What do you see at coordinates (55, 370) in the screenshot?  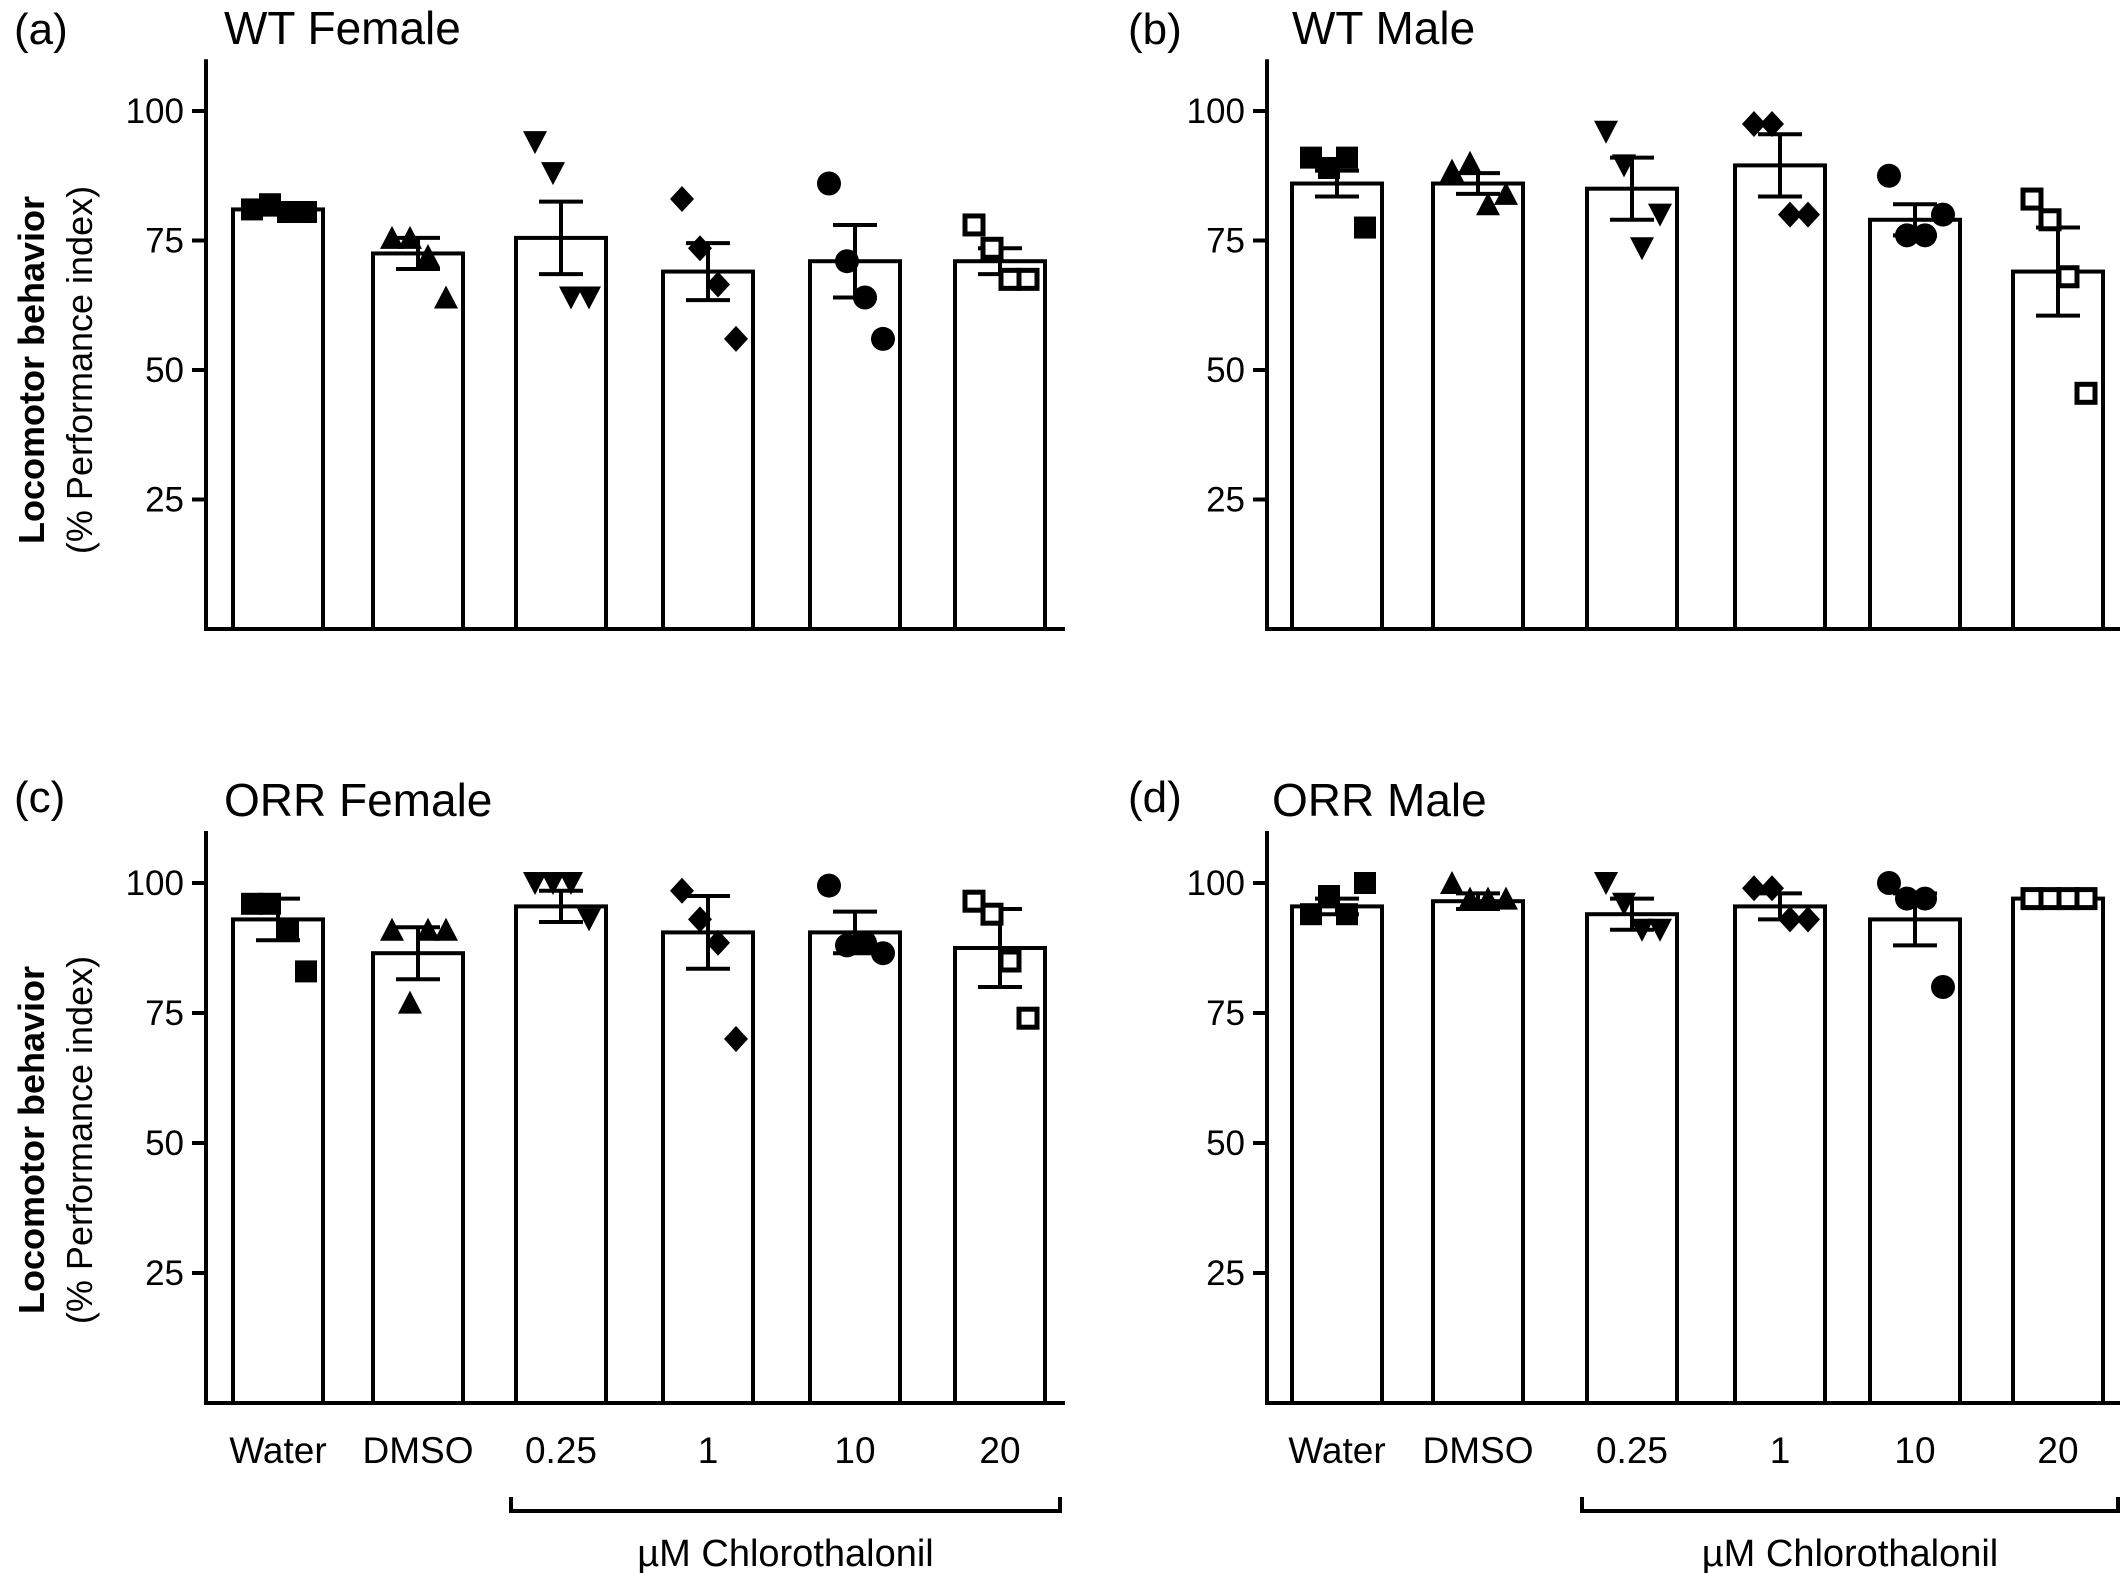 I see `y-axis-label: Locomotor behavior (% Performance index)` at bounding box center [55, 370].